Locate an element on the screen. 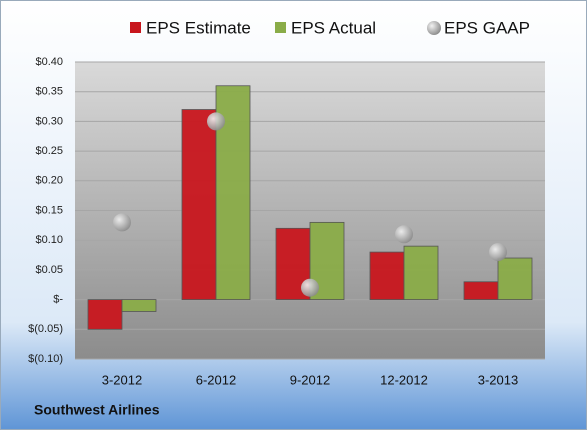 This screenshot has width=587, height=435. legend-label: EPS Actual is located at coordinates (333, 27).